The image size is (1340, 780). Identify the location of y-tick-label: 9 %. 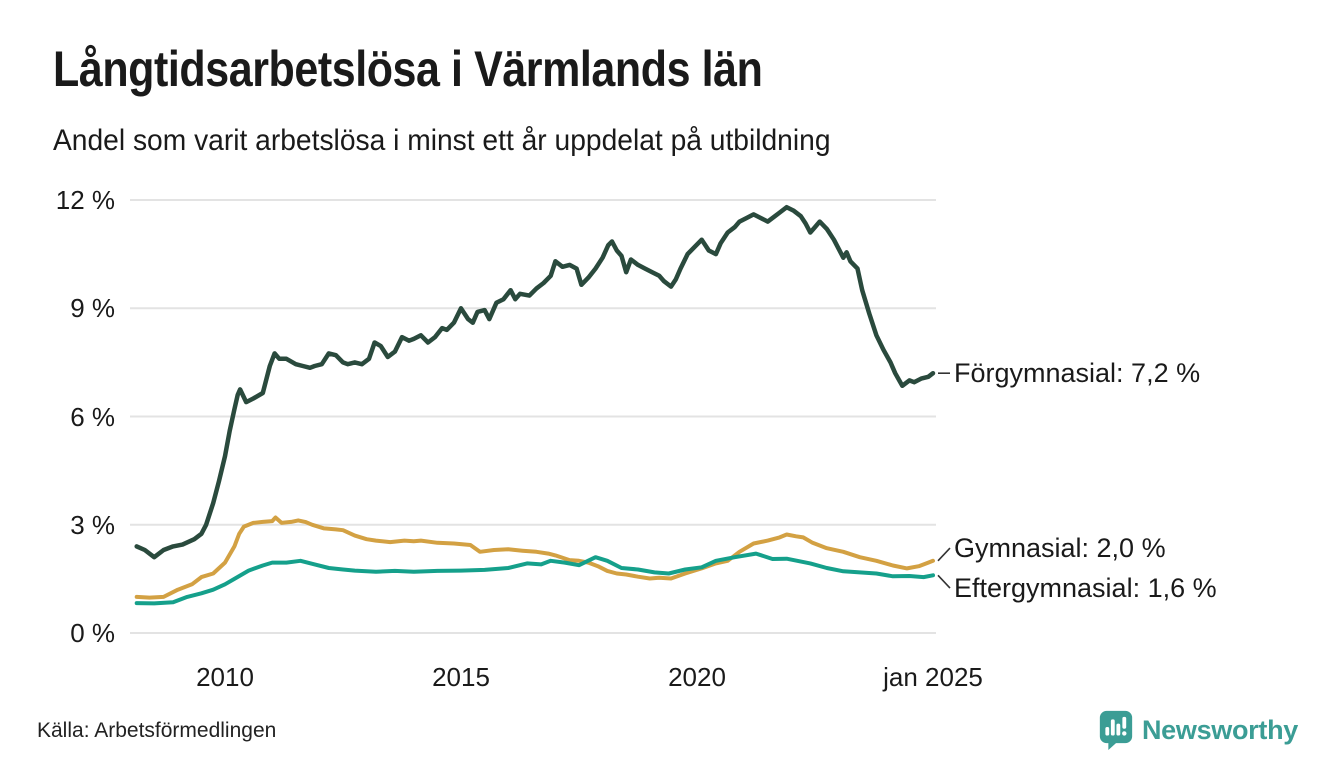
(92, 308).